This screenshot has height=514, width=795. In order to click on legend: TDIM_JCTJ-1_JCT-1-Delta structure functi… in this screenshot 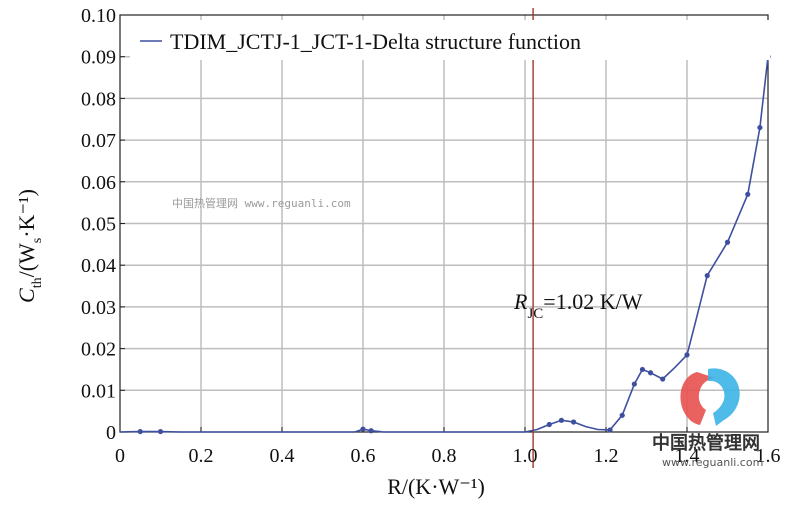, I will do `click(450, 40)`.